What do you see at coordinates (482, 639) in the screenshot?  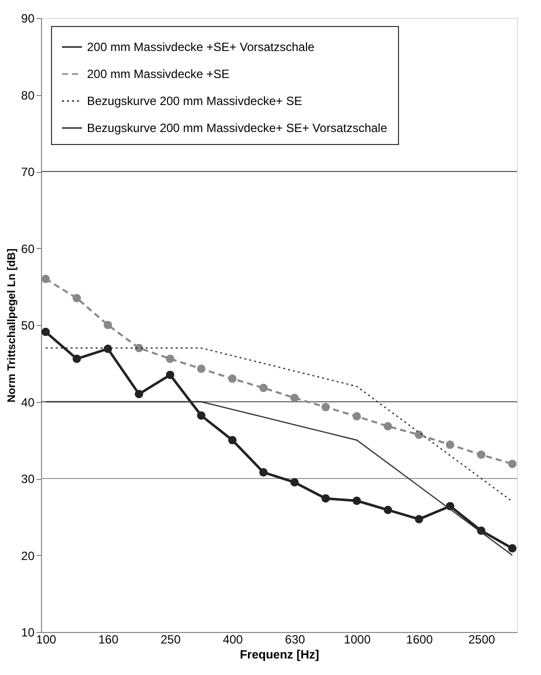 I see `x-tick-label: 2500` at bounding box center [482, 639].